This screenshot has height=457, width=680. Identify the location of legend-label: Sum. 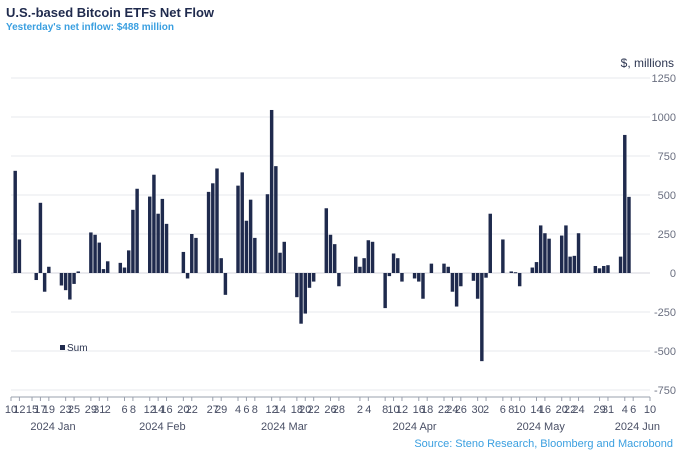
(77, 348).